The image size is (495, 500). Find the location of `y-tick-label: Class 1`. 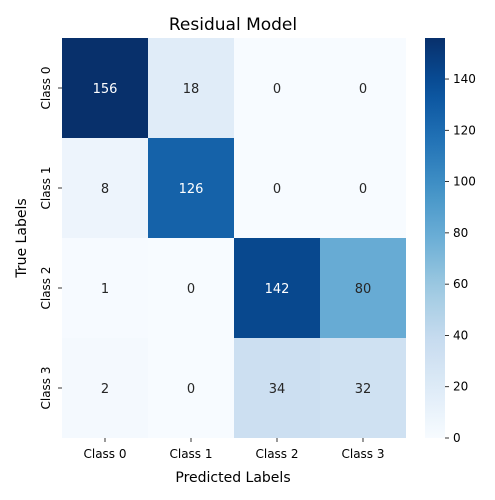

y-tick-label: Class 1 is located at coordinates (46, 187).